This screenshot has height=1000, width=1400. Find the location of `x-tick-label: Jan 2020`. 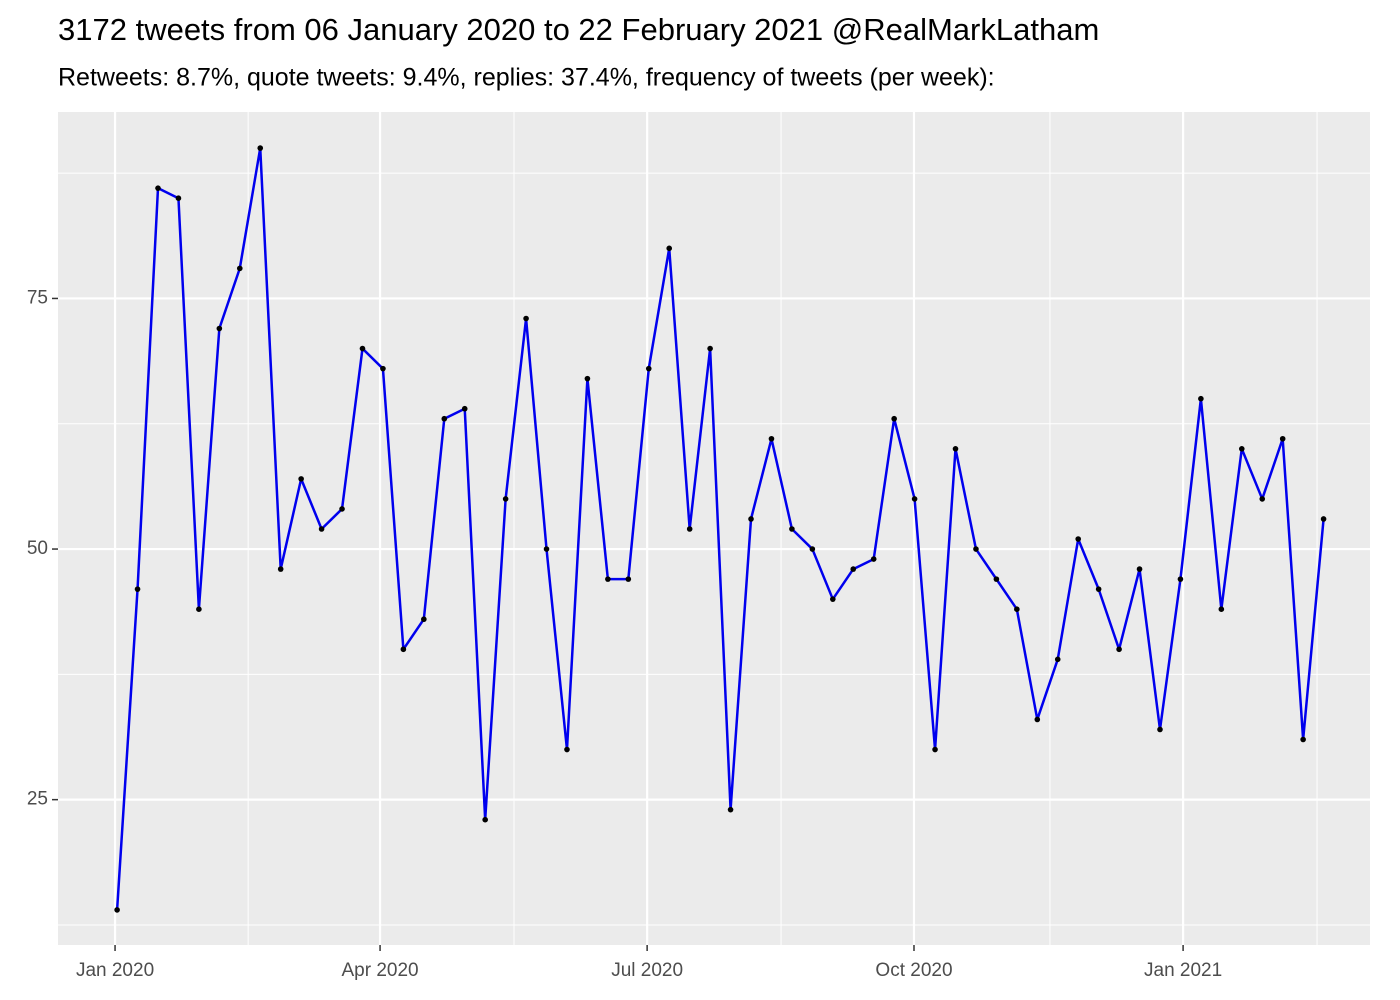

x-tick-label: Jan 2020 is located at coordinates (115, 970).